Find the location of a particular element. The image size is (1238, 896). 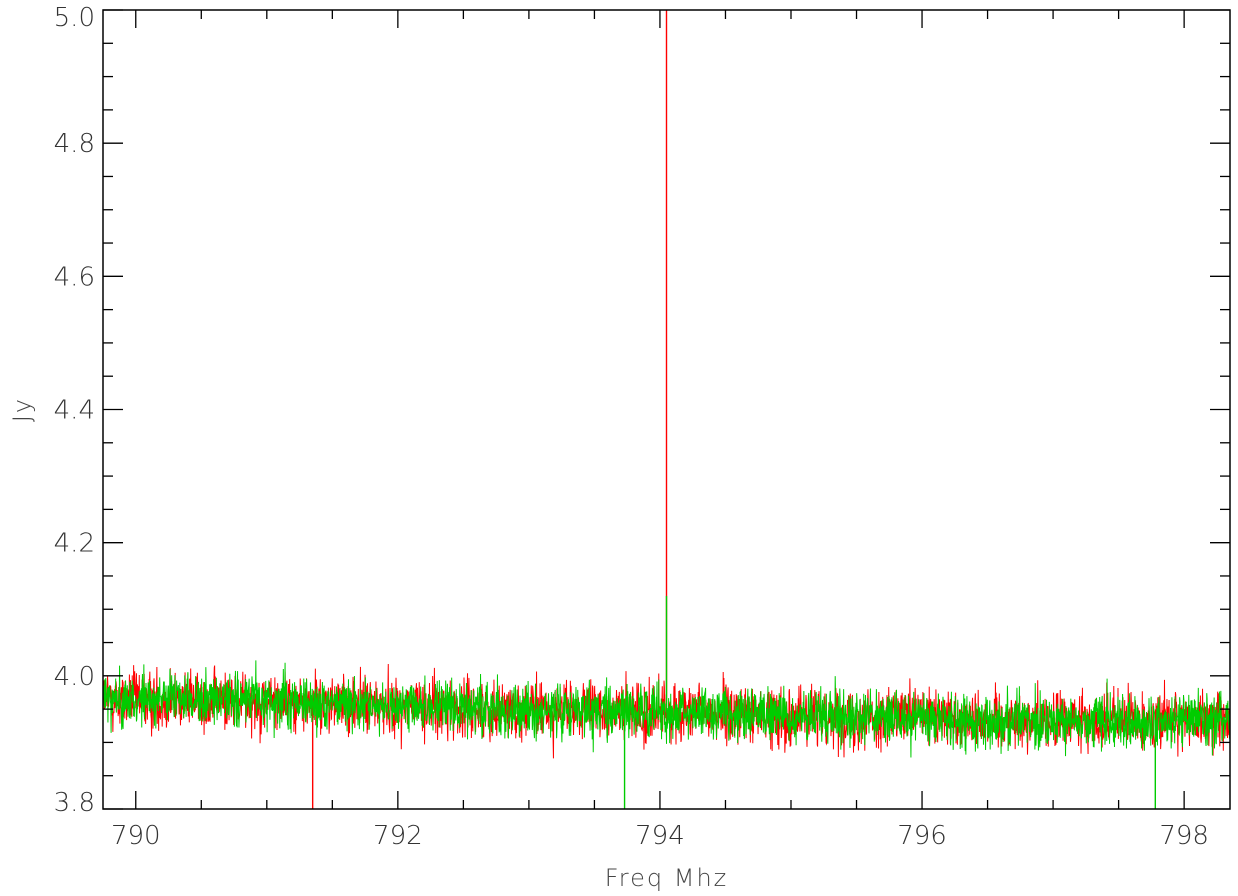

y-tick-label: 4.8 is located at coordinates (74, 144).